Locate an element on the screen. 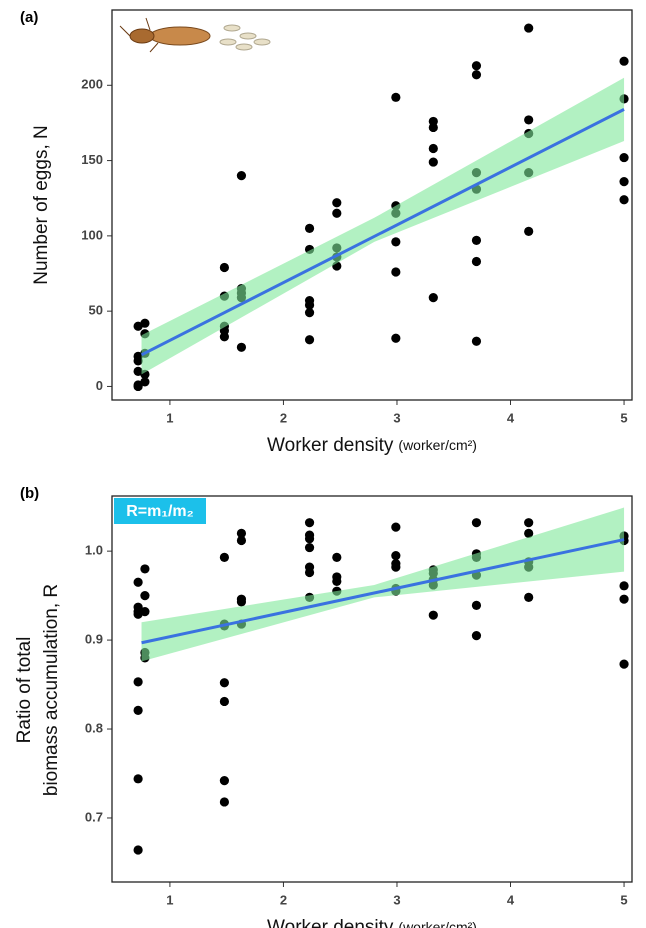 Image resolution: width=646 pixels, height=928 pixels. y-tick-label: 0 is located at coordinates (99, 385).